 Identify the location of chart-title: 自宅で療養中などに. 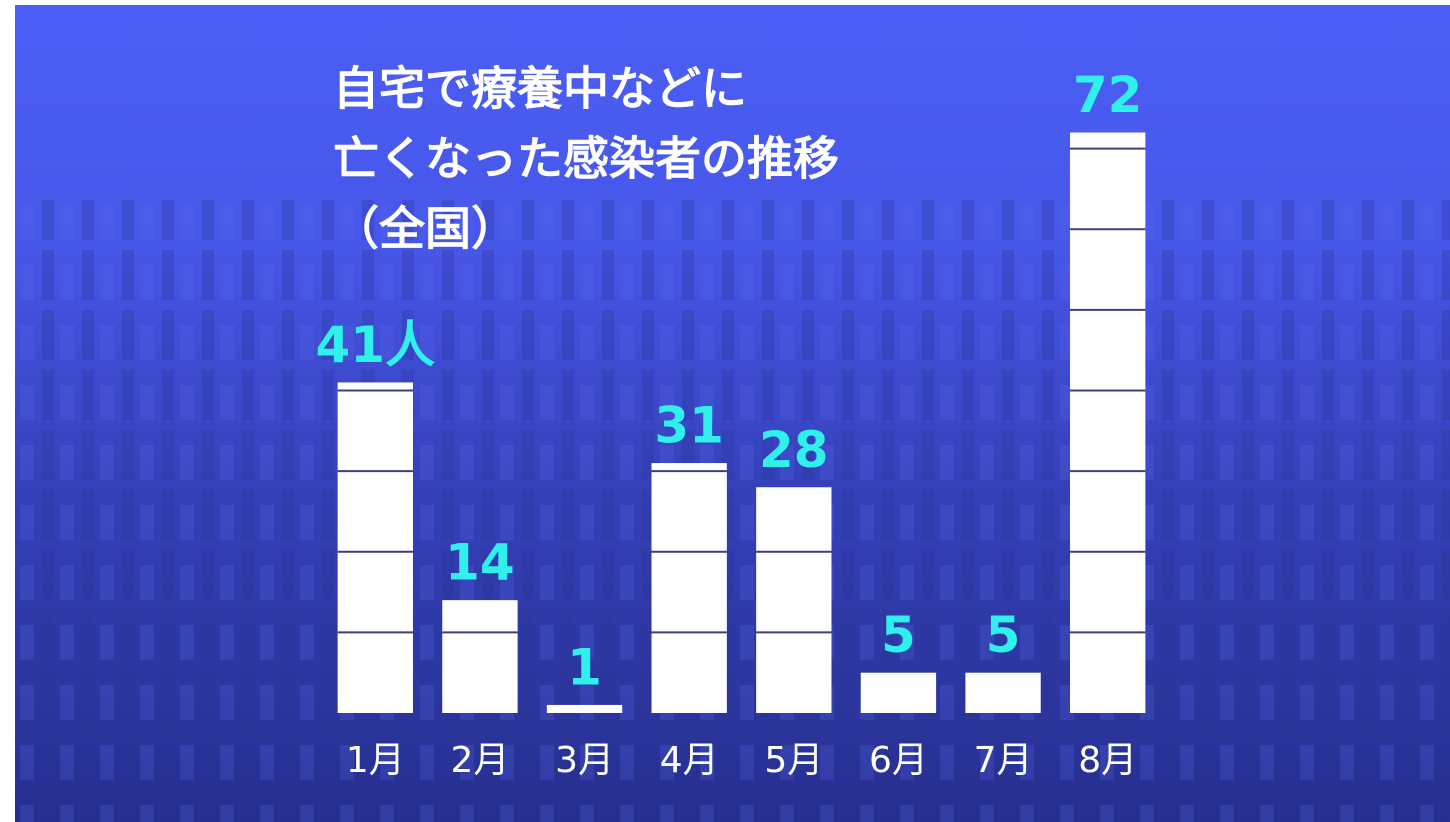
(540, 89).